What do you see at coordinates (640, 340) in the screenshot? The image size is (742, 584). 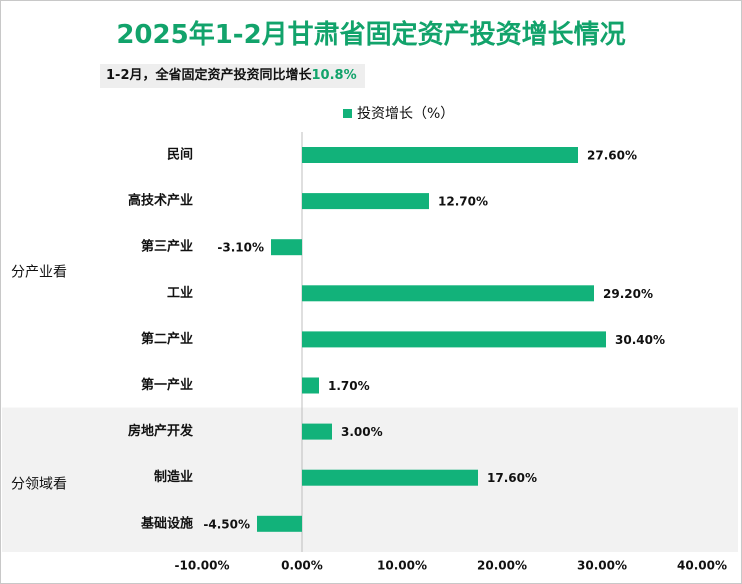 I see `value-label-5: 30.40%` at bounding box center [640, 340].